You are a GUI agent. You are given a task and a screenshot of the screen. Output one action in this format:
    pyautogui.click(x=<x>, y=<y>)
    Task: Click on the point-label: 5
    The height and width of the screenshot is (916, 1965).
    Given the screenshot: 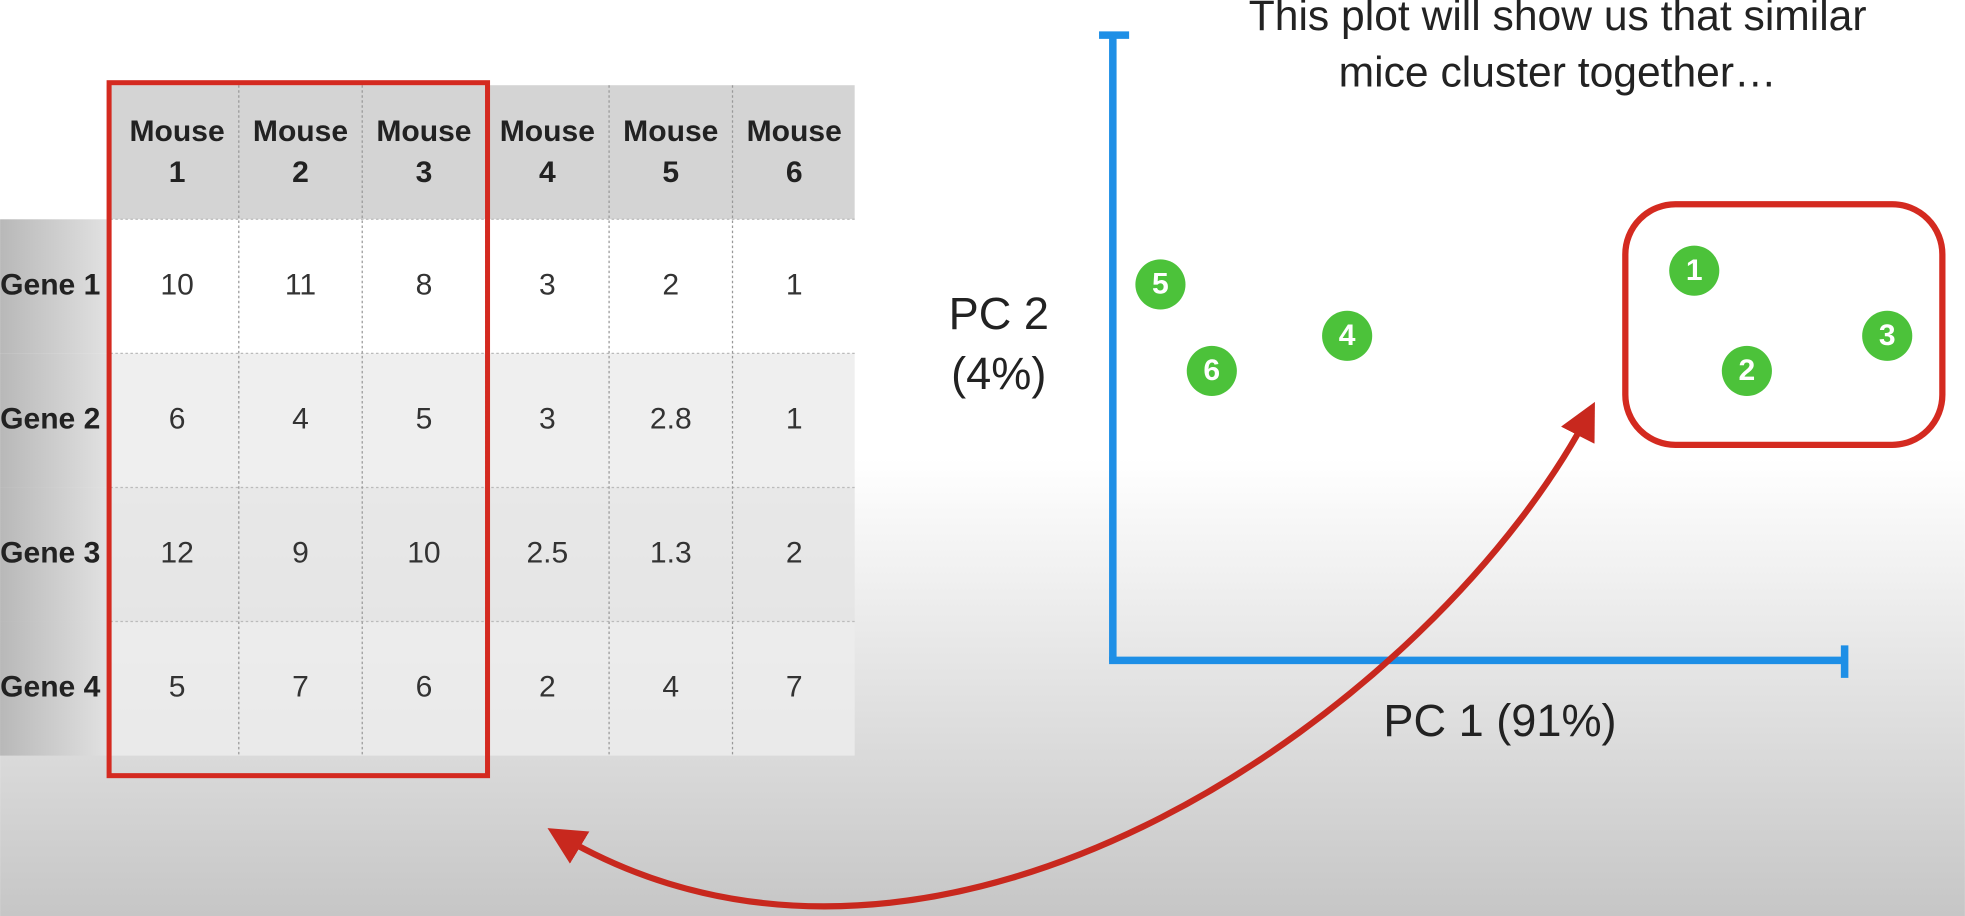 What is the action you would take?
    pyautogui.click(x=1160, y=284)
    